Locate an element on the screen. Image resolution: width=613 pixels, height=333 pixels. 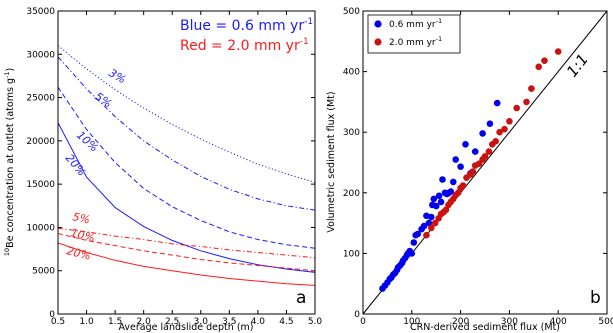
x-tick-label: 2.5 is located at coordinates (172, 322).